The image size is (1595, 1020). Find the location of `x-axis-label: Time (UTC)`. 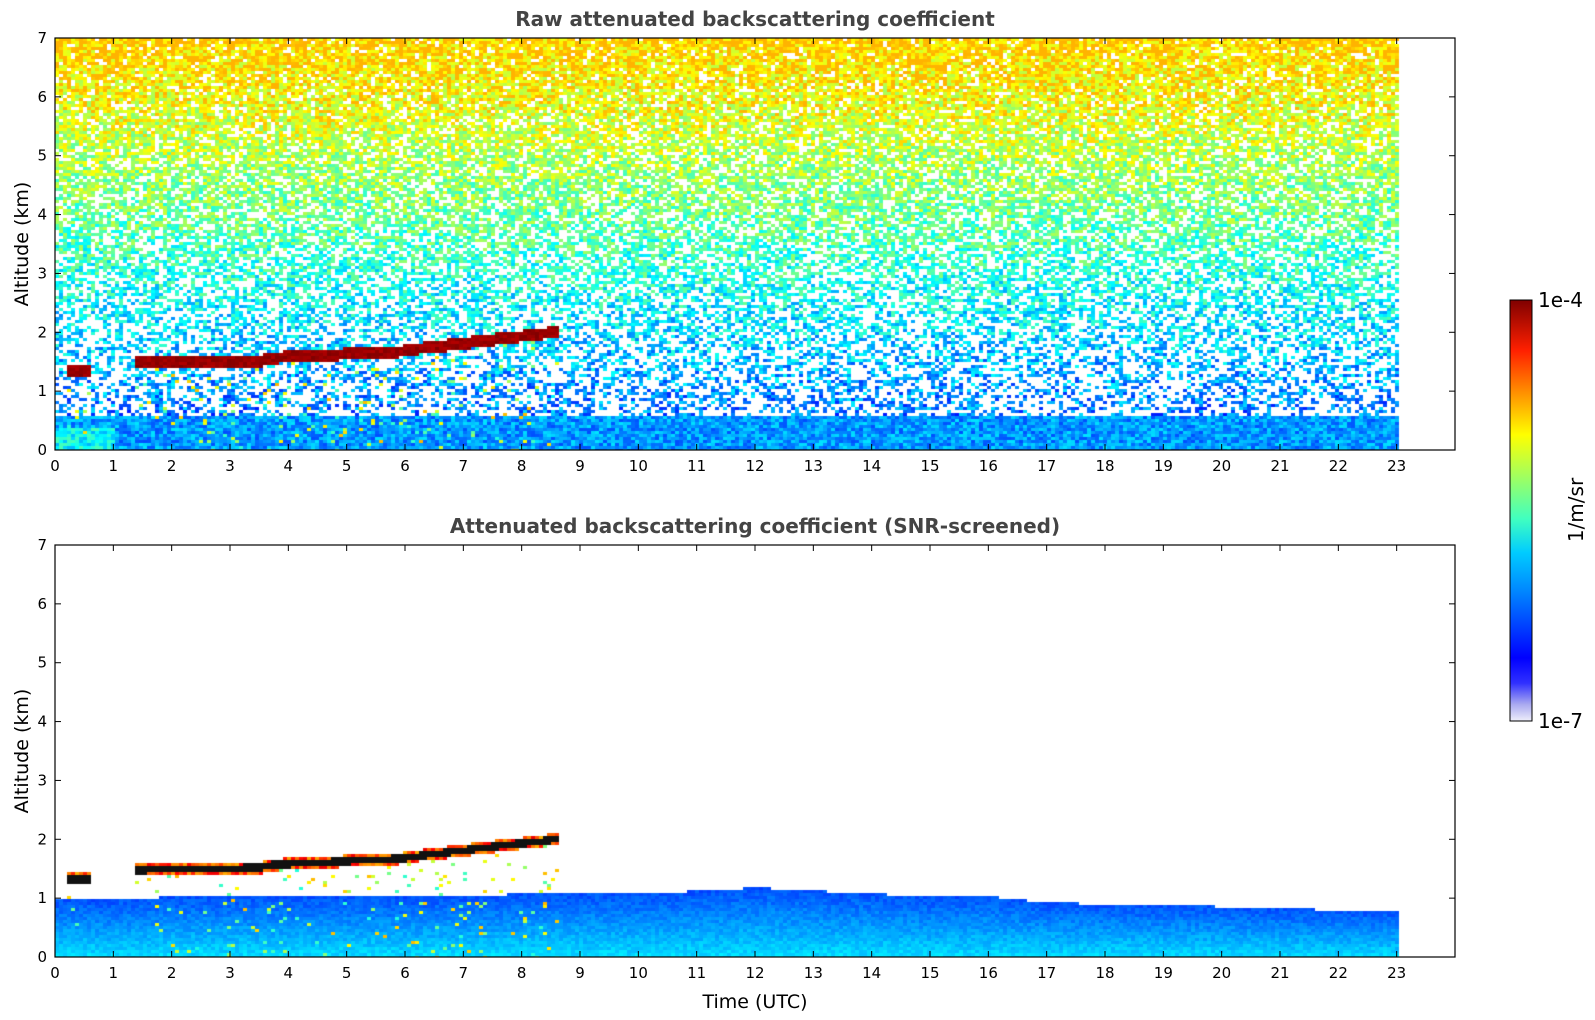

x-axis-label: Time (UTC) is located at coordinates (754, 1002).